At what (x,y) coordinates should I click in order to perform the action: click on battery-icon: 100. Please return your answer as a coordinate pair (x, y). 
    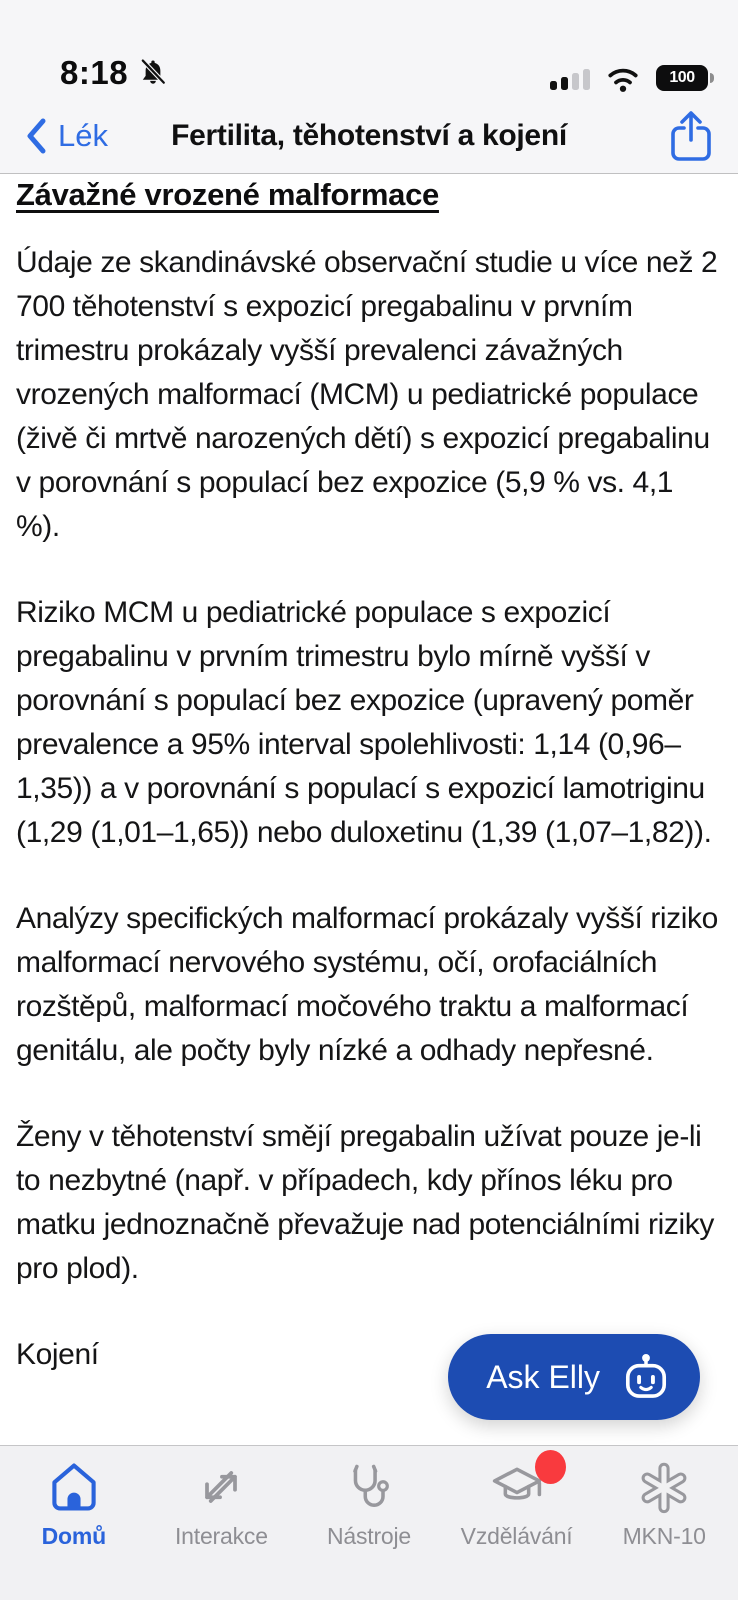
    Looking at the image, I should click on (685, 78).